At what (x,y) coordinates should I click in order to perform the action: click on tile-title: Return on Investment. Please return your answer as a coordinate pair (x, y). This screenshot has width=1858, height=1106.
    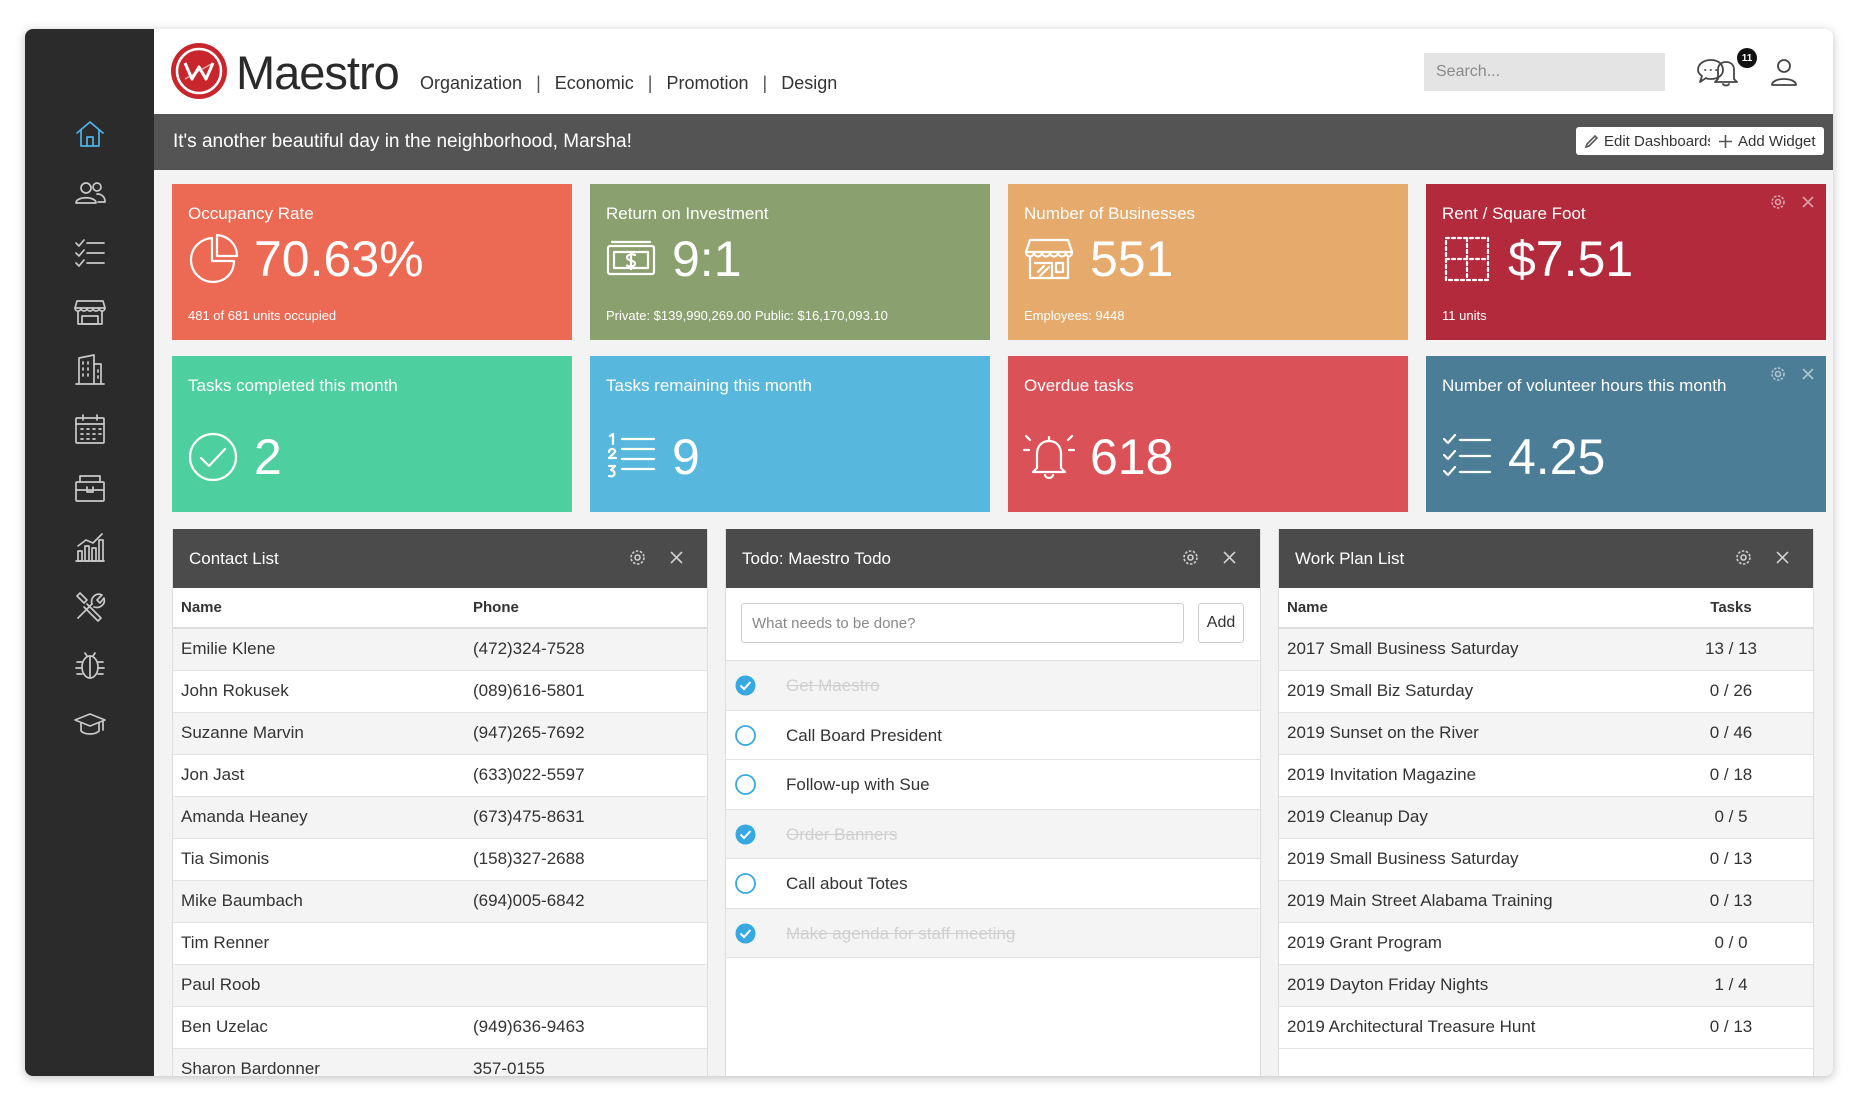
    Looking at the image, I should click on (687, 213).